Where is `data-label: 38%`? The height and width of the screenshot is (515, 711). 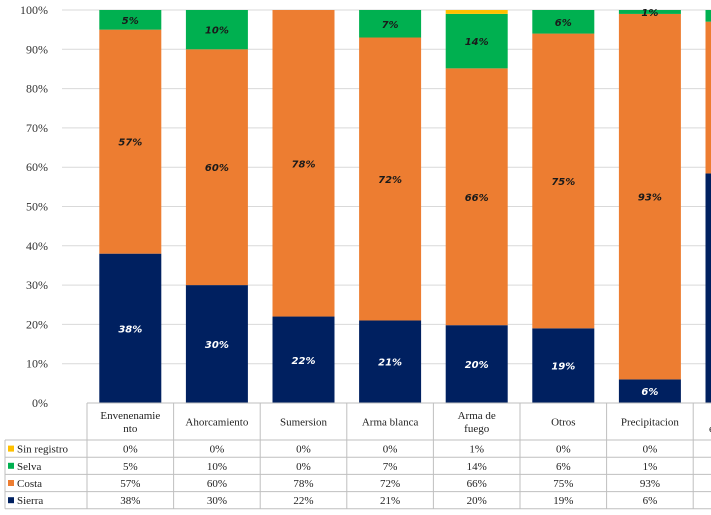 data-label: 38% is located at coordinates (130, 329).